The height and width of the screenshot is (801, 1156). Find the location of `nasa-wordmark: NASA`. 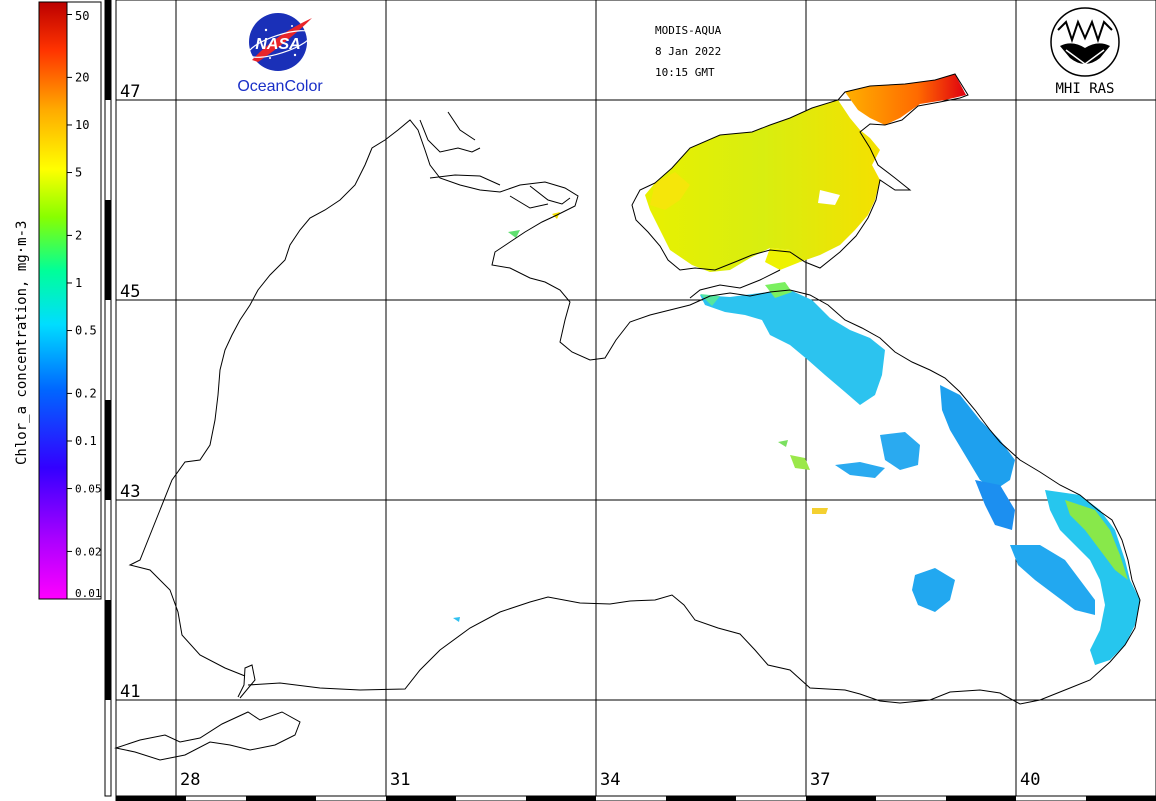

nasa-wordmark: NASA is located at coordinates (277, 44).